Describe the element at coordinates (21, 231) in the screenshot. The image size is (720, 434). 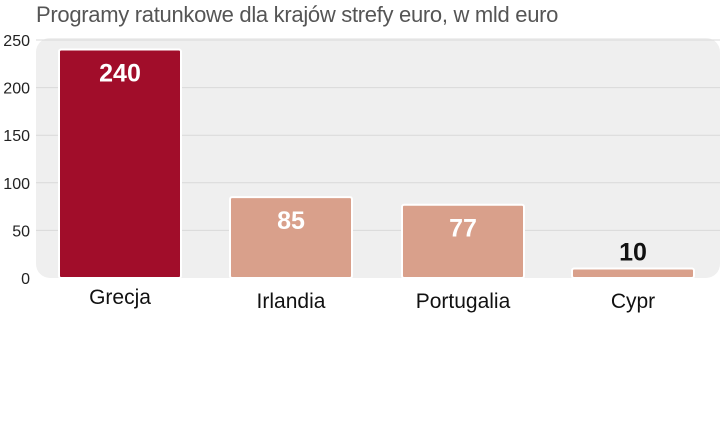
I see `y-tick-label: 50` at that location.